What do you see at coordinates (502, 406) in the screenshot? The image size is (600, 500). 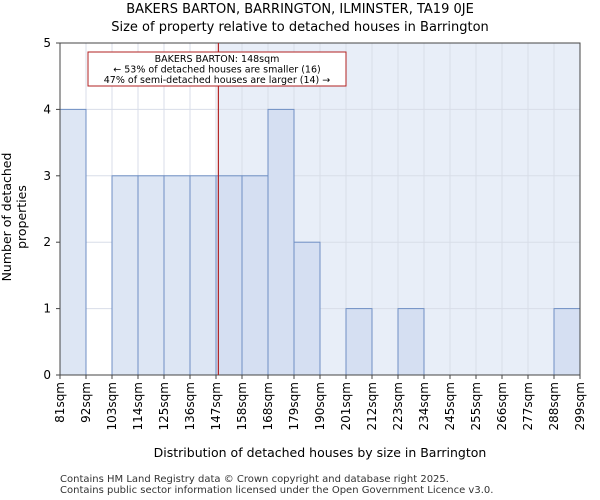 I see `x-tick-label: 266sqm` at bounding box center [502, 406].